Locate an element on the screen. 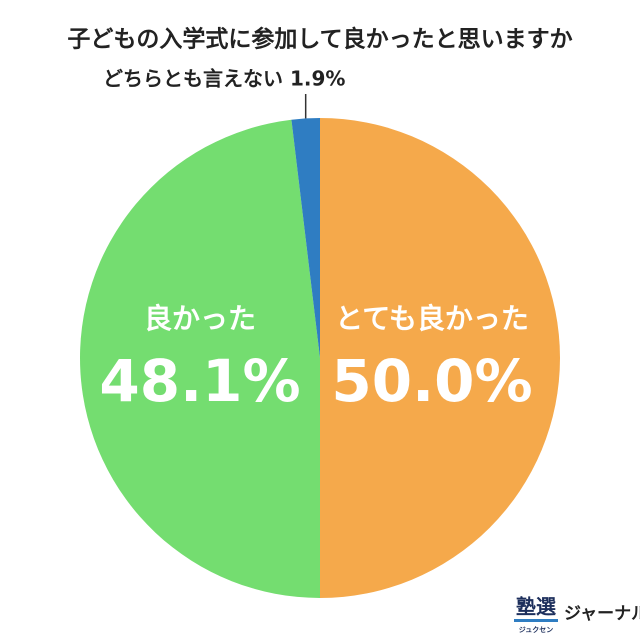 This screenshot has height=640, width=640. logo: 塾選 ジュクセン ジャーナル is located at coordinates (577, 614).